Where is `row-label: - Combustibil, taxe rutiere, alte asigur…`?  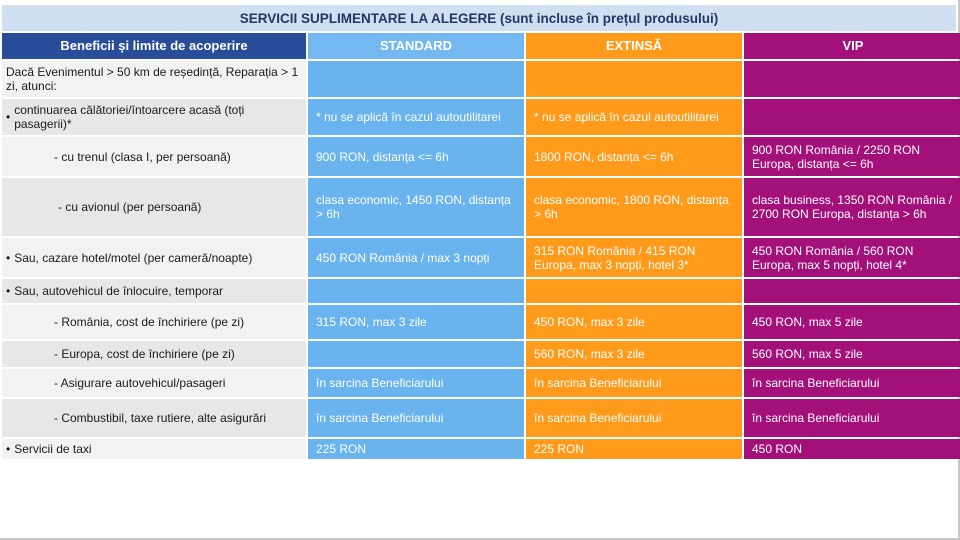 row-label: - Combustibil, taxe rutiere, alte asigur… is located at coordinates (154, 418).